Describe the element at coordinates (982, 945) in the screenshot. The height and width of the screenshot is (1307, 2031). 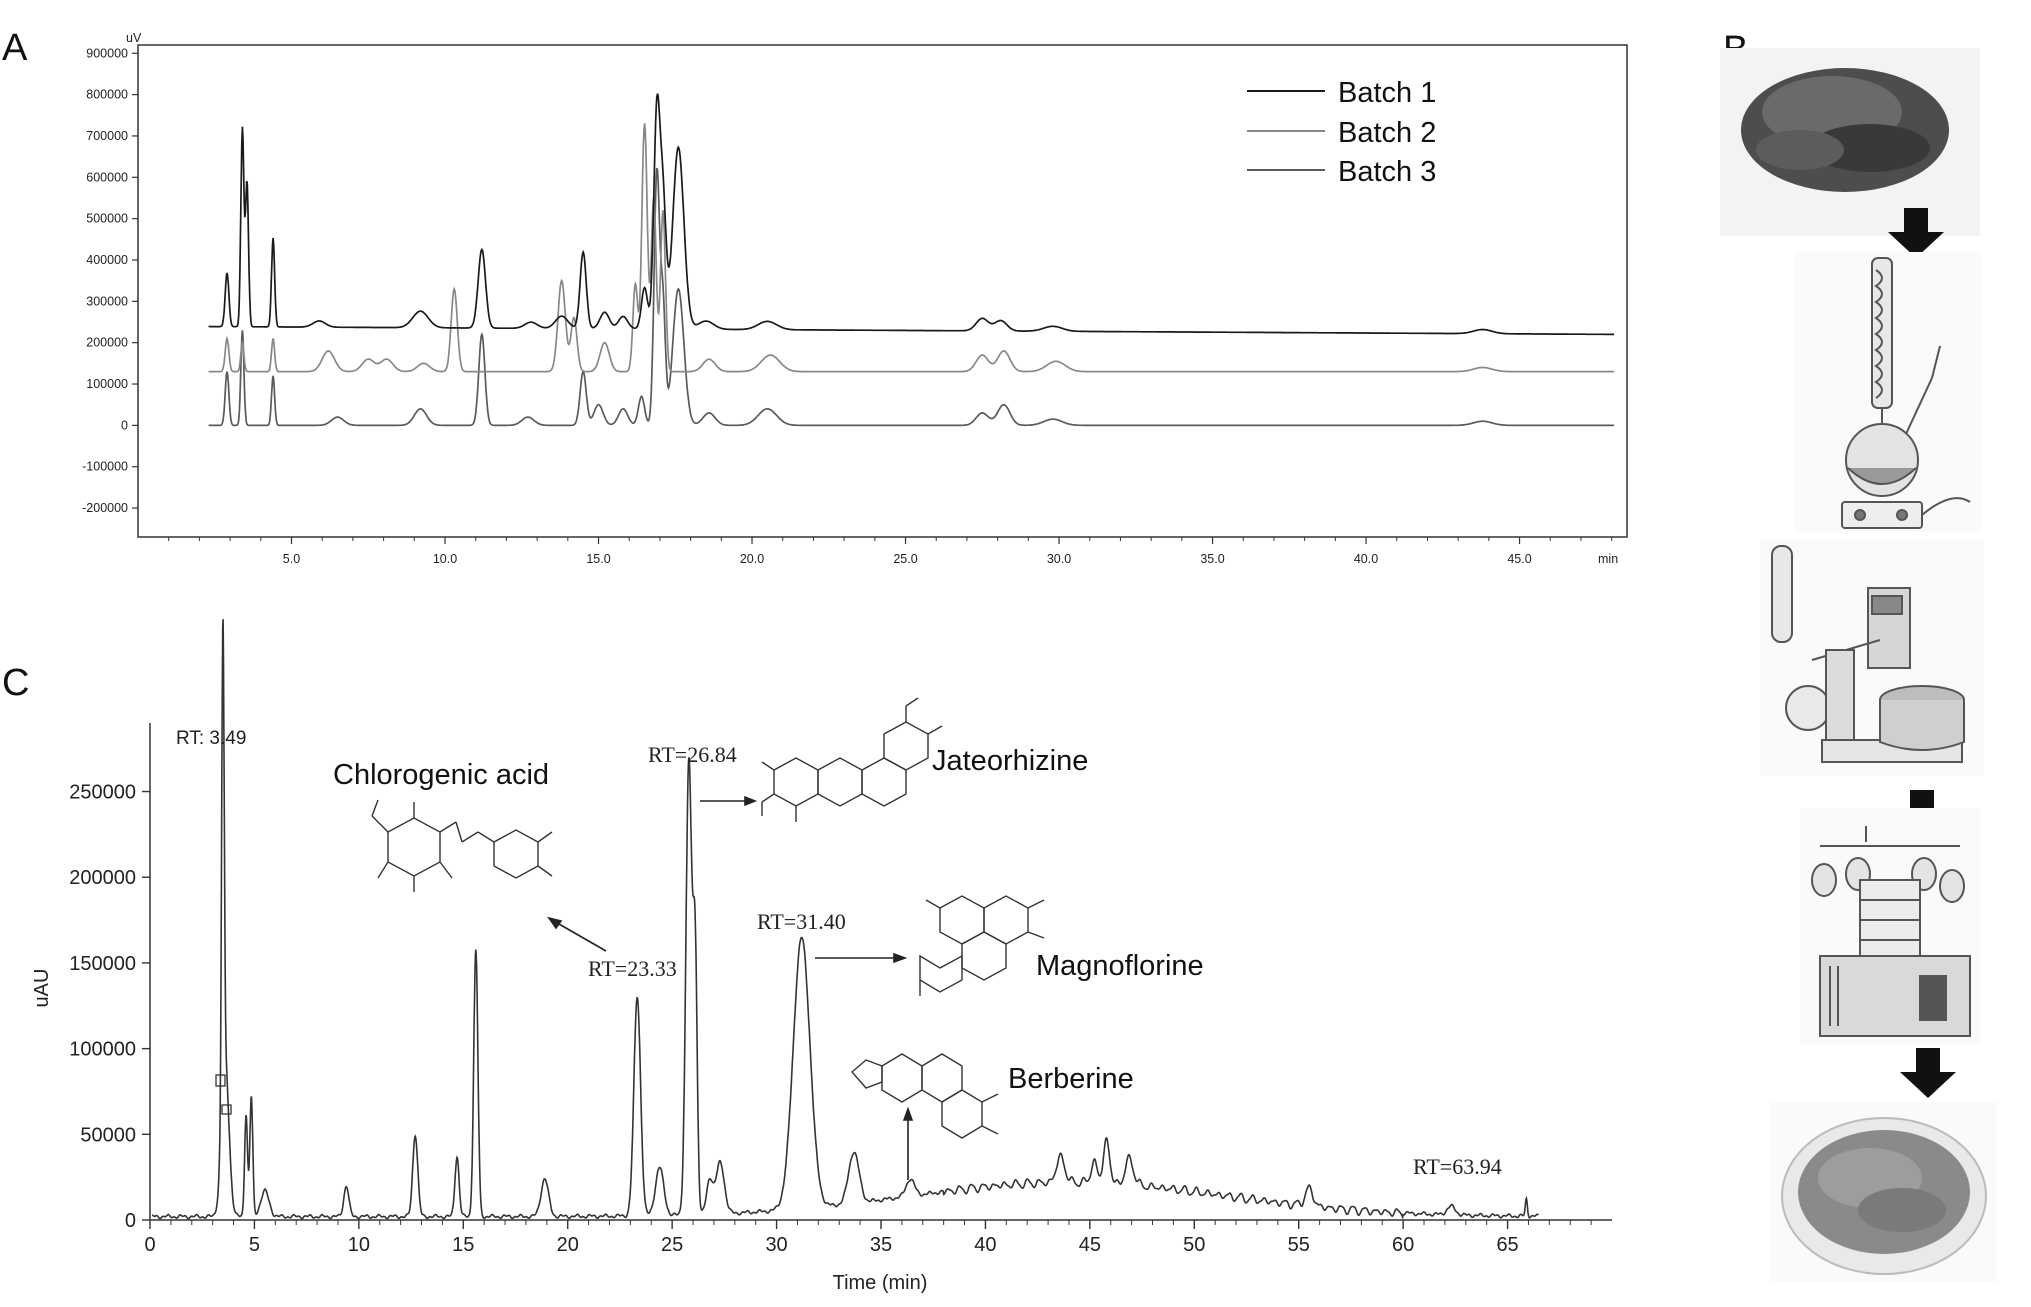
I see `structure-magnoflorine` at that location.